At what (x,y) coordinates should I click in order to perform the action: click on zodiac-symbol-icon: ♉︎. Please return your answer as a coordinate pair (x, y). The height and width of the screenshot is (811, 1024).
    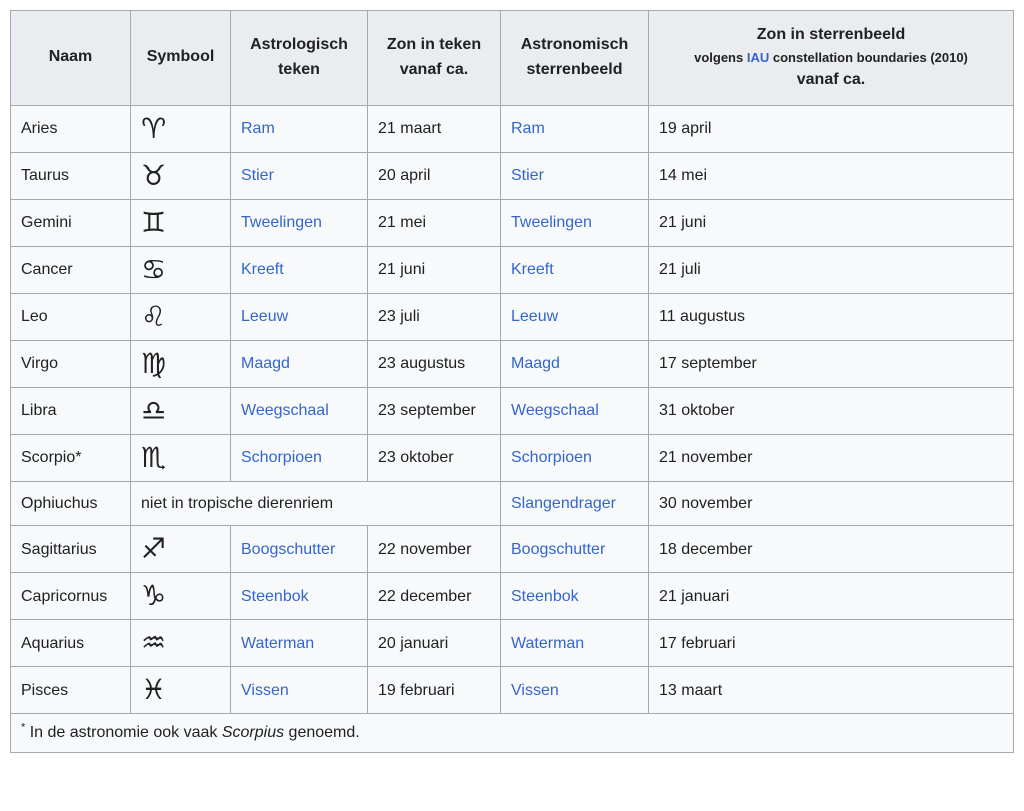
    Looking at the image, I should click on (154, 175).